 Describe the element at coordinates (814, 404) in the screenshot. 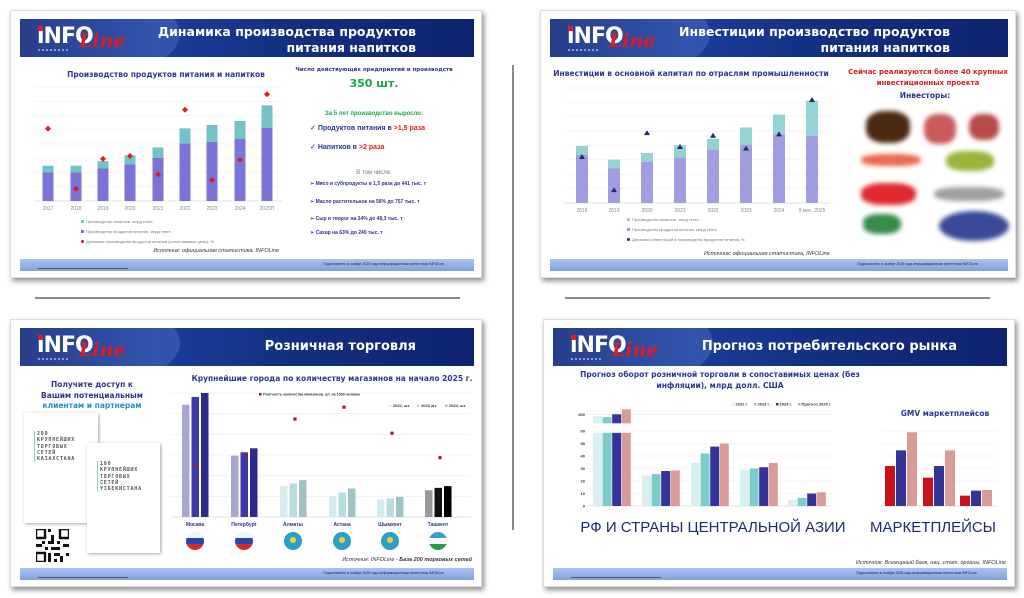

I see `legend-item: Прогноз 2025 г.` at that location.